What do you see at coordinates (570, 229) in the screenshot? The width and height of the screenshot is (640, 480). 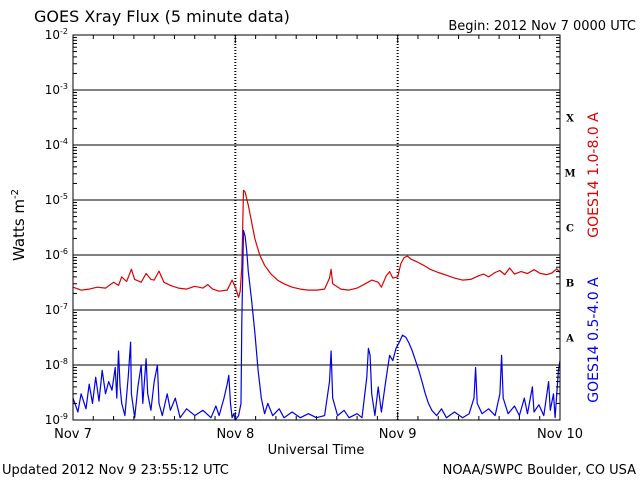 I see `flare-class-label: C` at bounding box center [570, 229].